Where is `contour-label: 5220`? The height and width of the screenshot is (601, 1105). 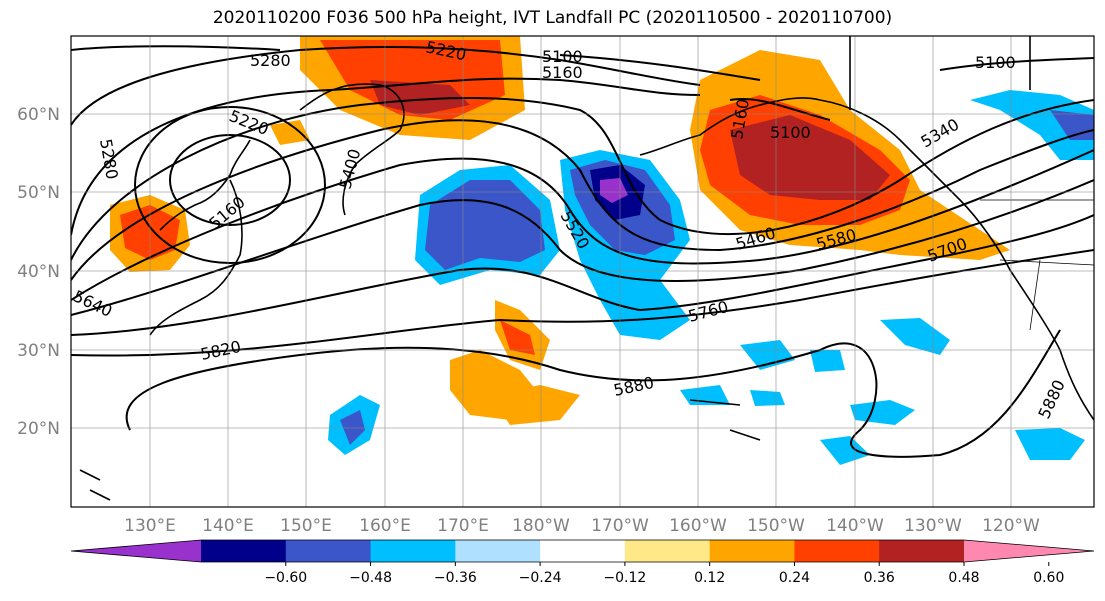 contour-label: 5220 is located at coordinates (249, 122).